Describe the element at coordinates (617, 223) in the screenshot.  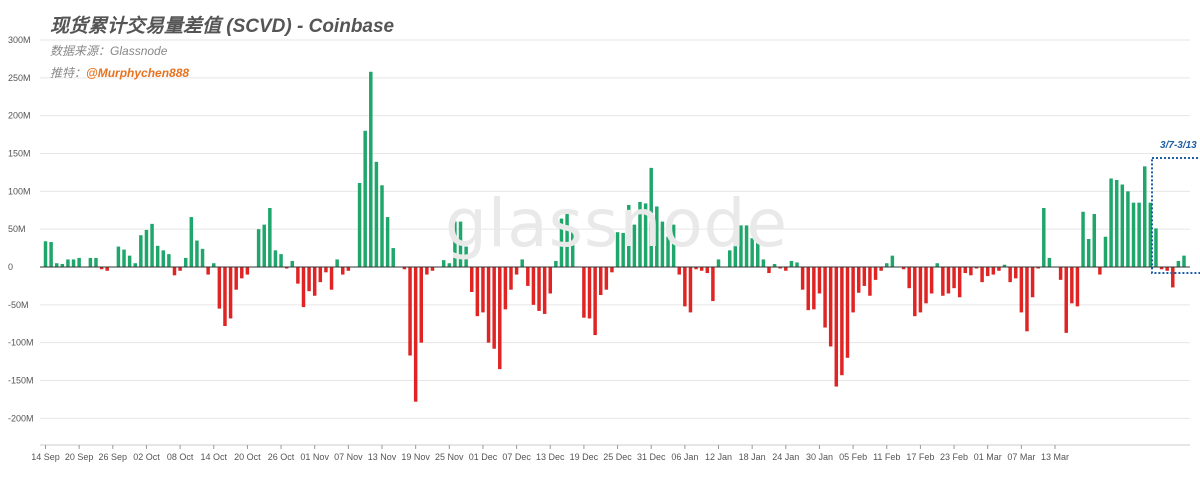
I see `watermark: glassnode` at that location.